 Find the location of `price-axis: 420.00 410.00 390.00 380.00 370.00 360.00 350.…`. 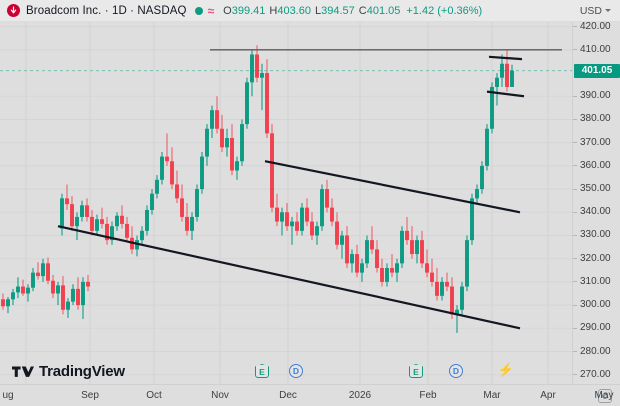

price-axis: 420.00 410.00 390.00 380.00 370.00 360.00 350.… is located at coordinates (596, 202).